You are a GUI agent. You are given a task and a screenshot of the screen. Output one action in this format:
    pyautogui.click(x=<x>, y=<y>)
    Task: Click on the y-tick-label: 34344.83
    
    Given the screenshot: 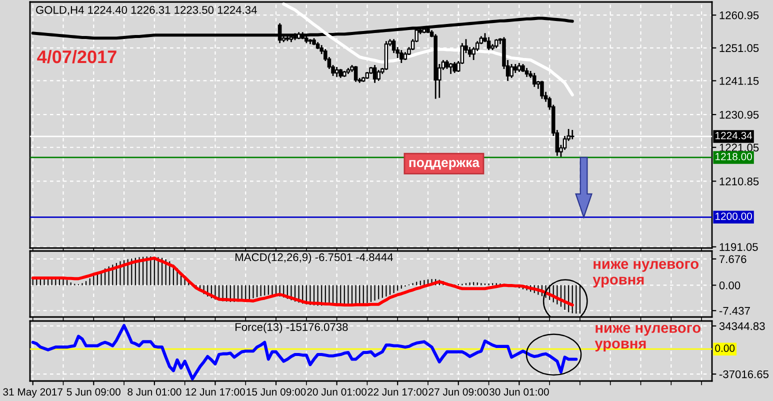 What is the action you would take?
    pyautogui.click(x=742, y=326)
    